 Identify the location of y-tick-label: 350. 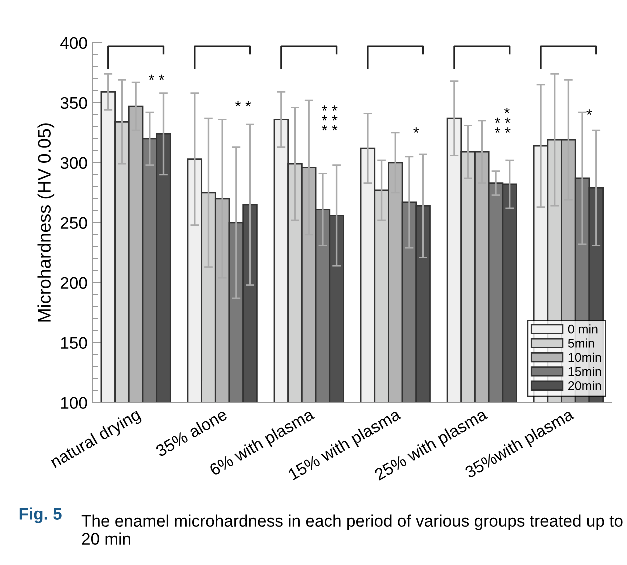
(74, 103).